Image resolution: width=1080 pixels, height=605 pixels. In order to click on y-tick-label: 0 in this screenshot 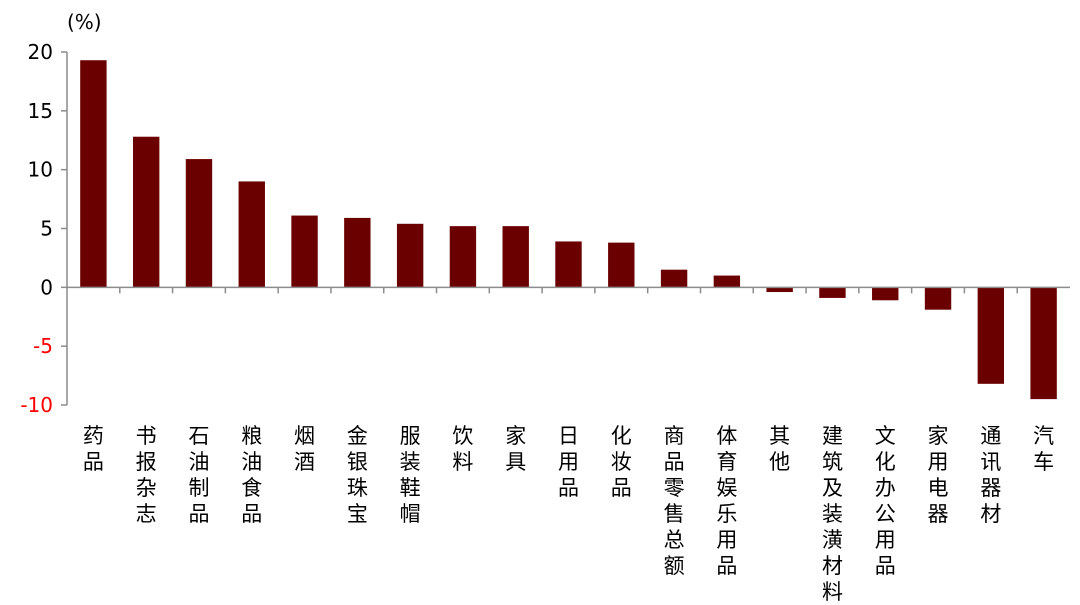, I will do `click(46, 287)`.